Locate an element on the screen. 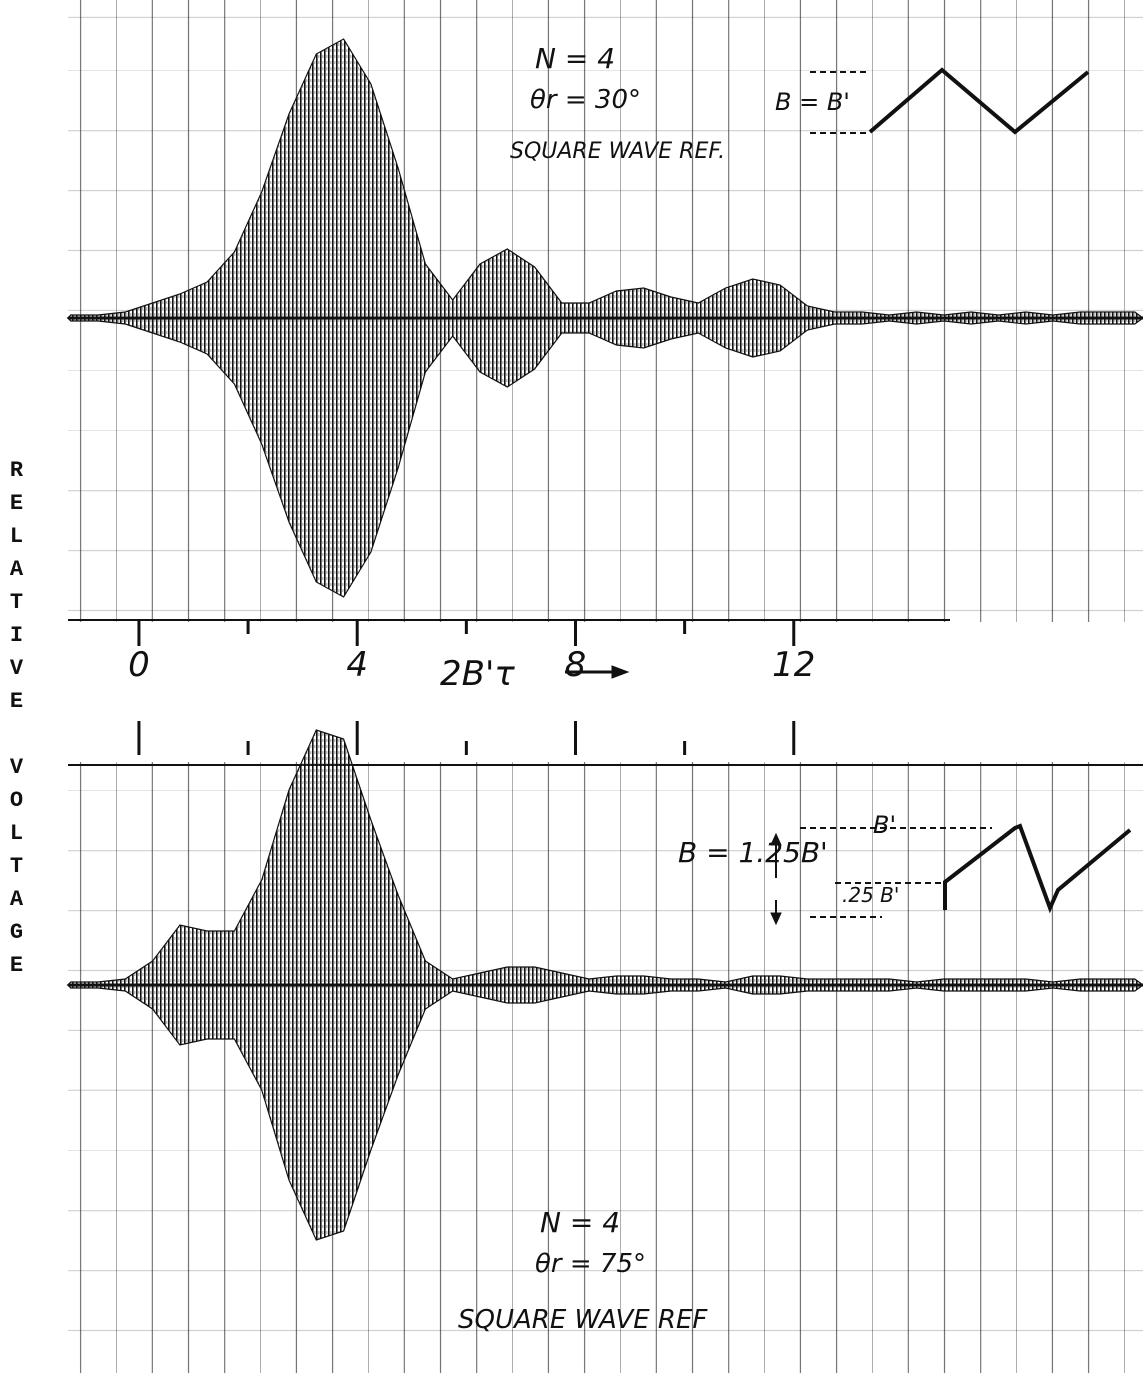  annotation: B' is located at coordinates (884, 825).